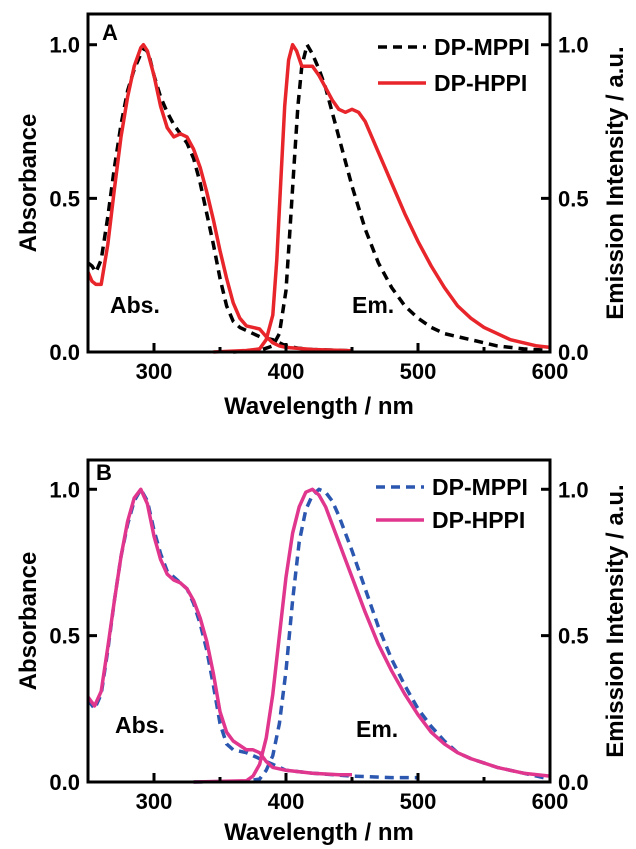  I want to click on annotation-abs-b: Abs., so click(140, 725).